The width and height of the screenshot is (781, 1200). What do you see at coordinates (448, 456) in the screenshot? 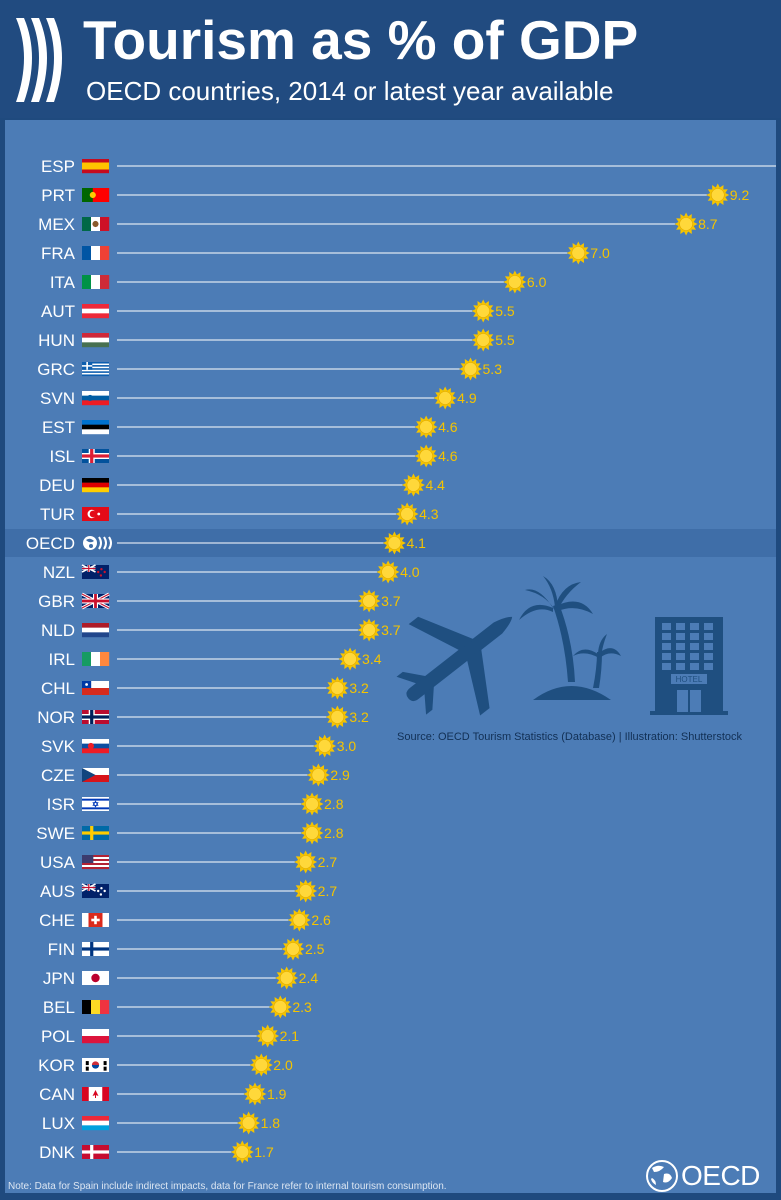
I see `value-label-isl: 4.6` at bounding box center [448, 456].